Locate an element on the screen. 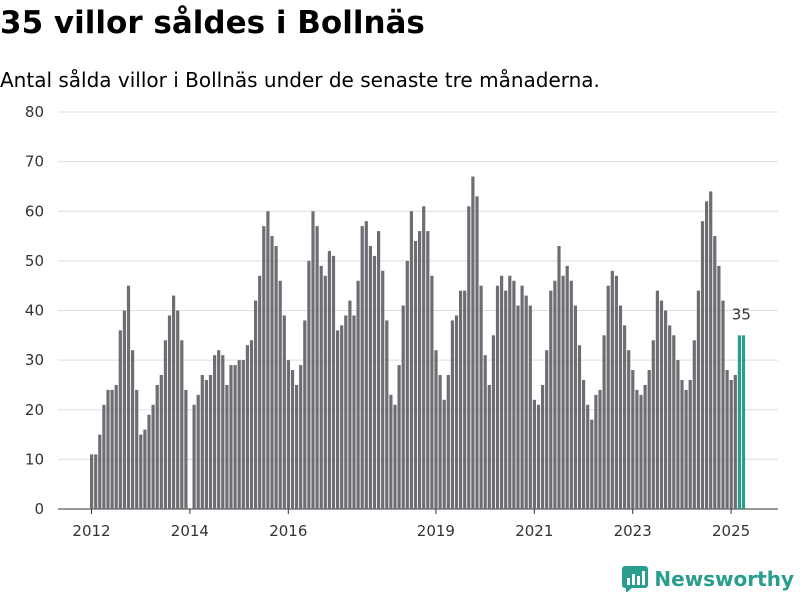 The height and width of the screenshot is (600, 800). chart-title: 35 villor såldes i Bollnäs is located at coordinates (212, 23).